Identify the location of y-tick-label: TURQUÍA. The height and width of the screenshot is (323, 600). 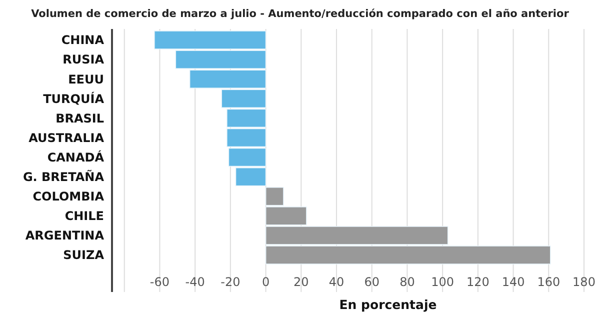
(74, 98).